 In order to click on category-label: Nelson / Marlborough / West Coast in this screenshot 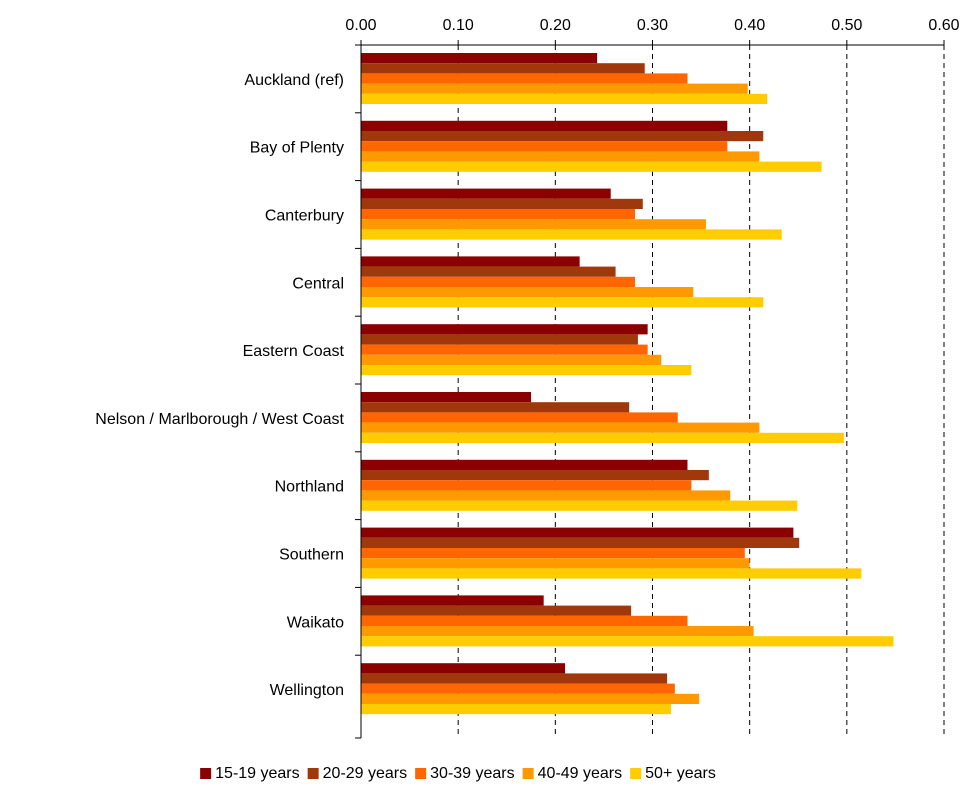, I will do `click(219, 419)`.